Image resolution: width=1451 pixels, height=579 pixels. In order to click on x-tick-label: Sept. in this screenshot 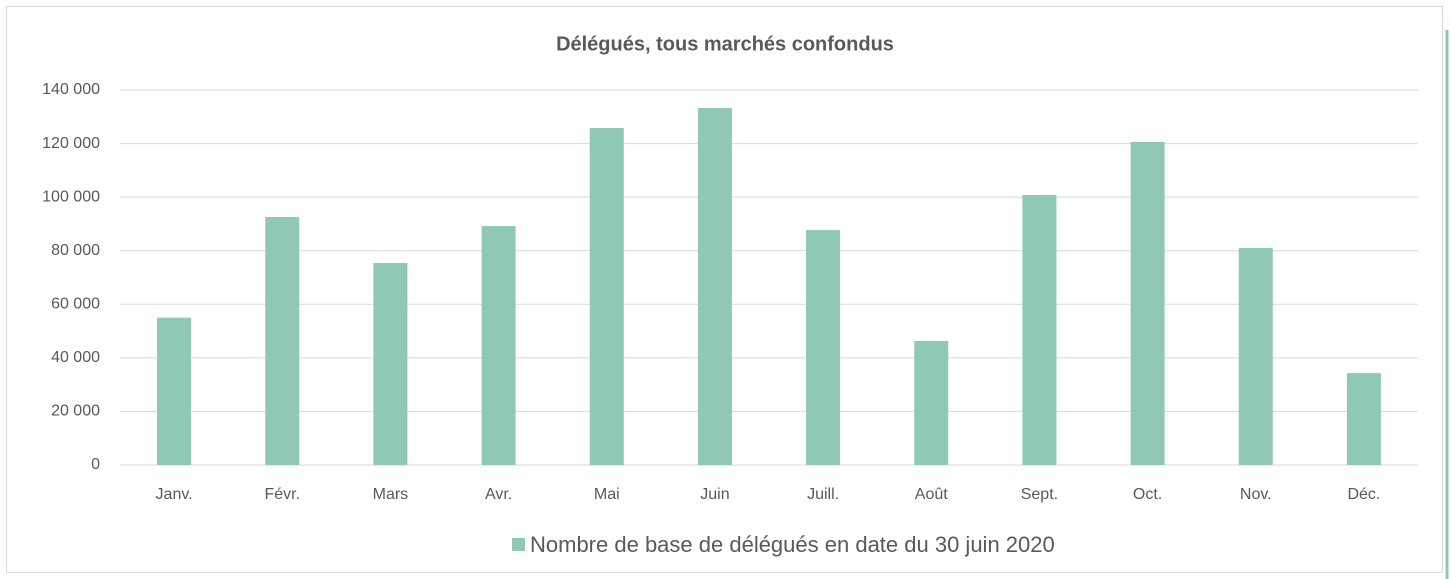, I will do `click(1039, 494)`.